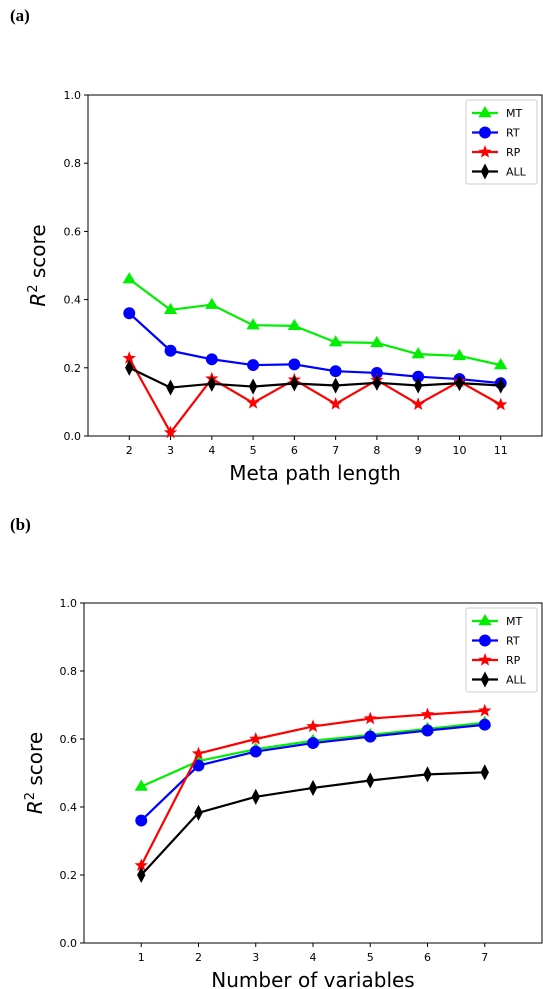  I want to click on x-tick-label: 6, so click(294, 450).